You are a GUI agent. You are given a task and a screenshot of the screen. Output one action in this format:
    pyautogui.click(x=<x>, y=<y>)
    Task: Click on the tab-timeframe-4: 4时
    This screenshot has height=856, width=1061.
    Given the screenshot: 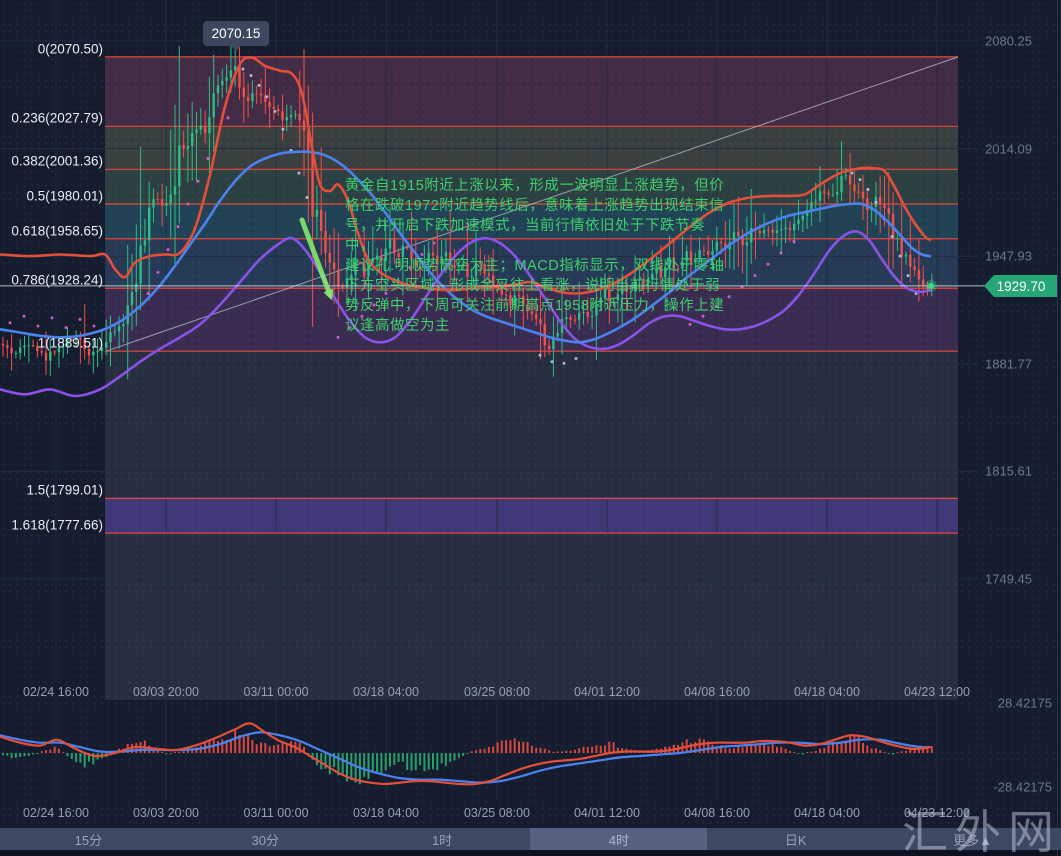 What is the action you would take?
    pyautogui.click(x=619, y=839)
    